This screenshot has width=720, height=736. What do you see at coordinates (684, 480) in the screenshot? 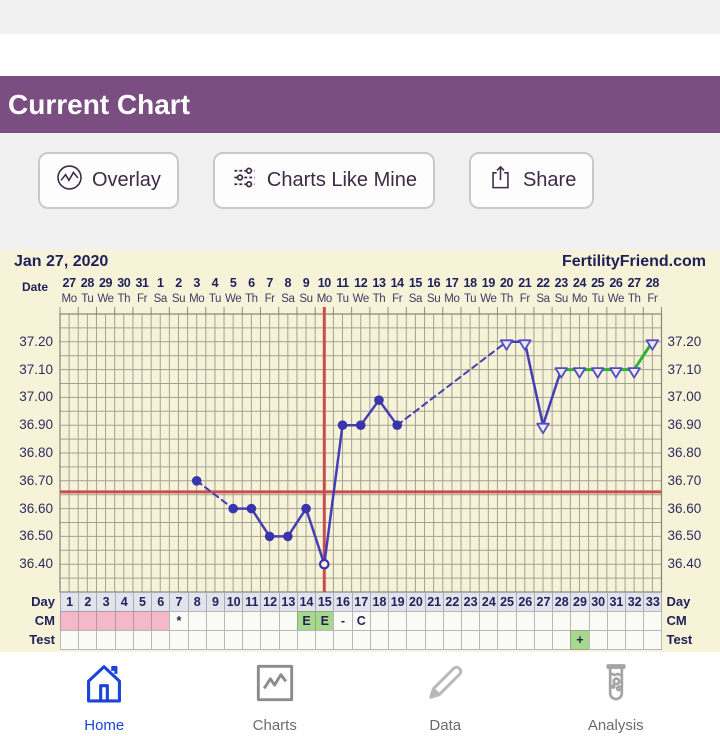
I see `temp-tick-label: 36.70` at bounding box center [684, 480].